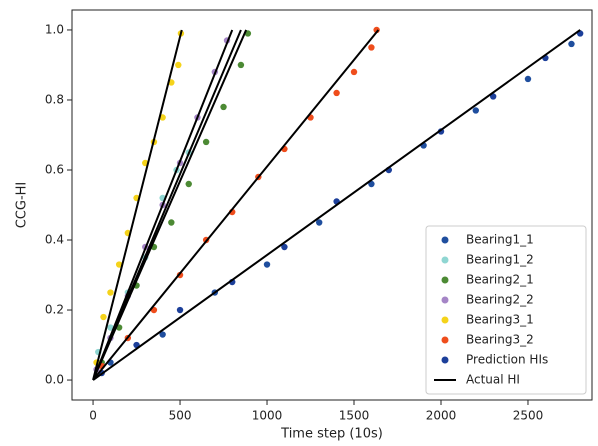  I want to click on x-tick-label: 1500, so click(354, 416).